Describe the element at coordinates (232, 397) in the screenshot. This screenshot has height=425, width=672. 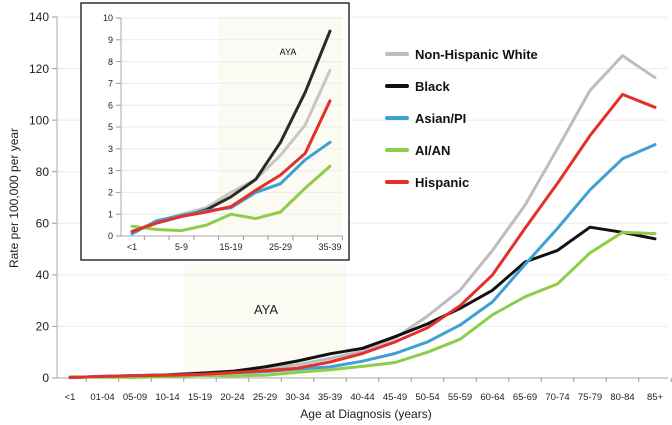
I see `main-x-tick-label: 20-24` at that location.